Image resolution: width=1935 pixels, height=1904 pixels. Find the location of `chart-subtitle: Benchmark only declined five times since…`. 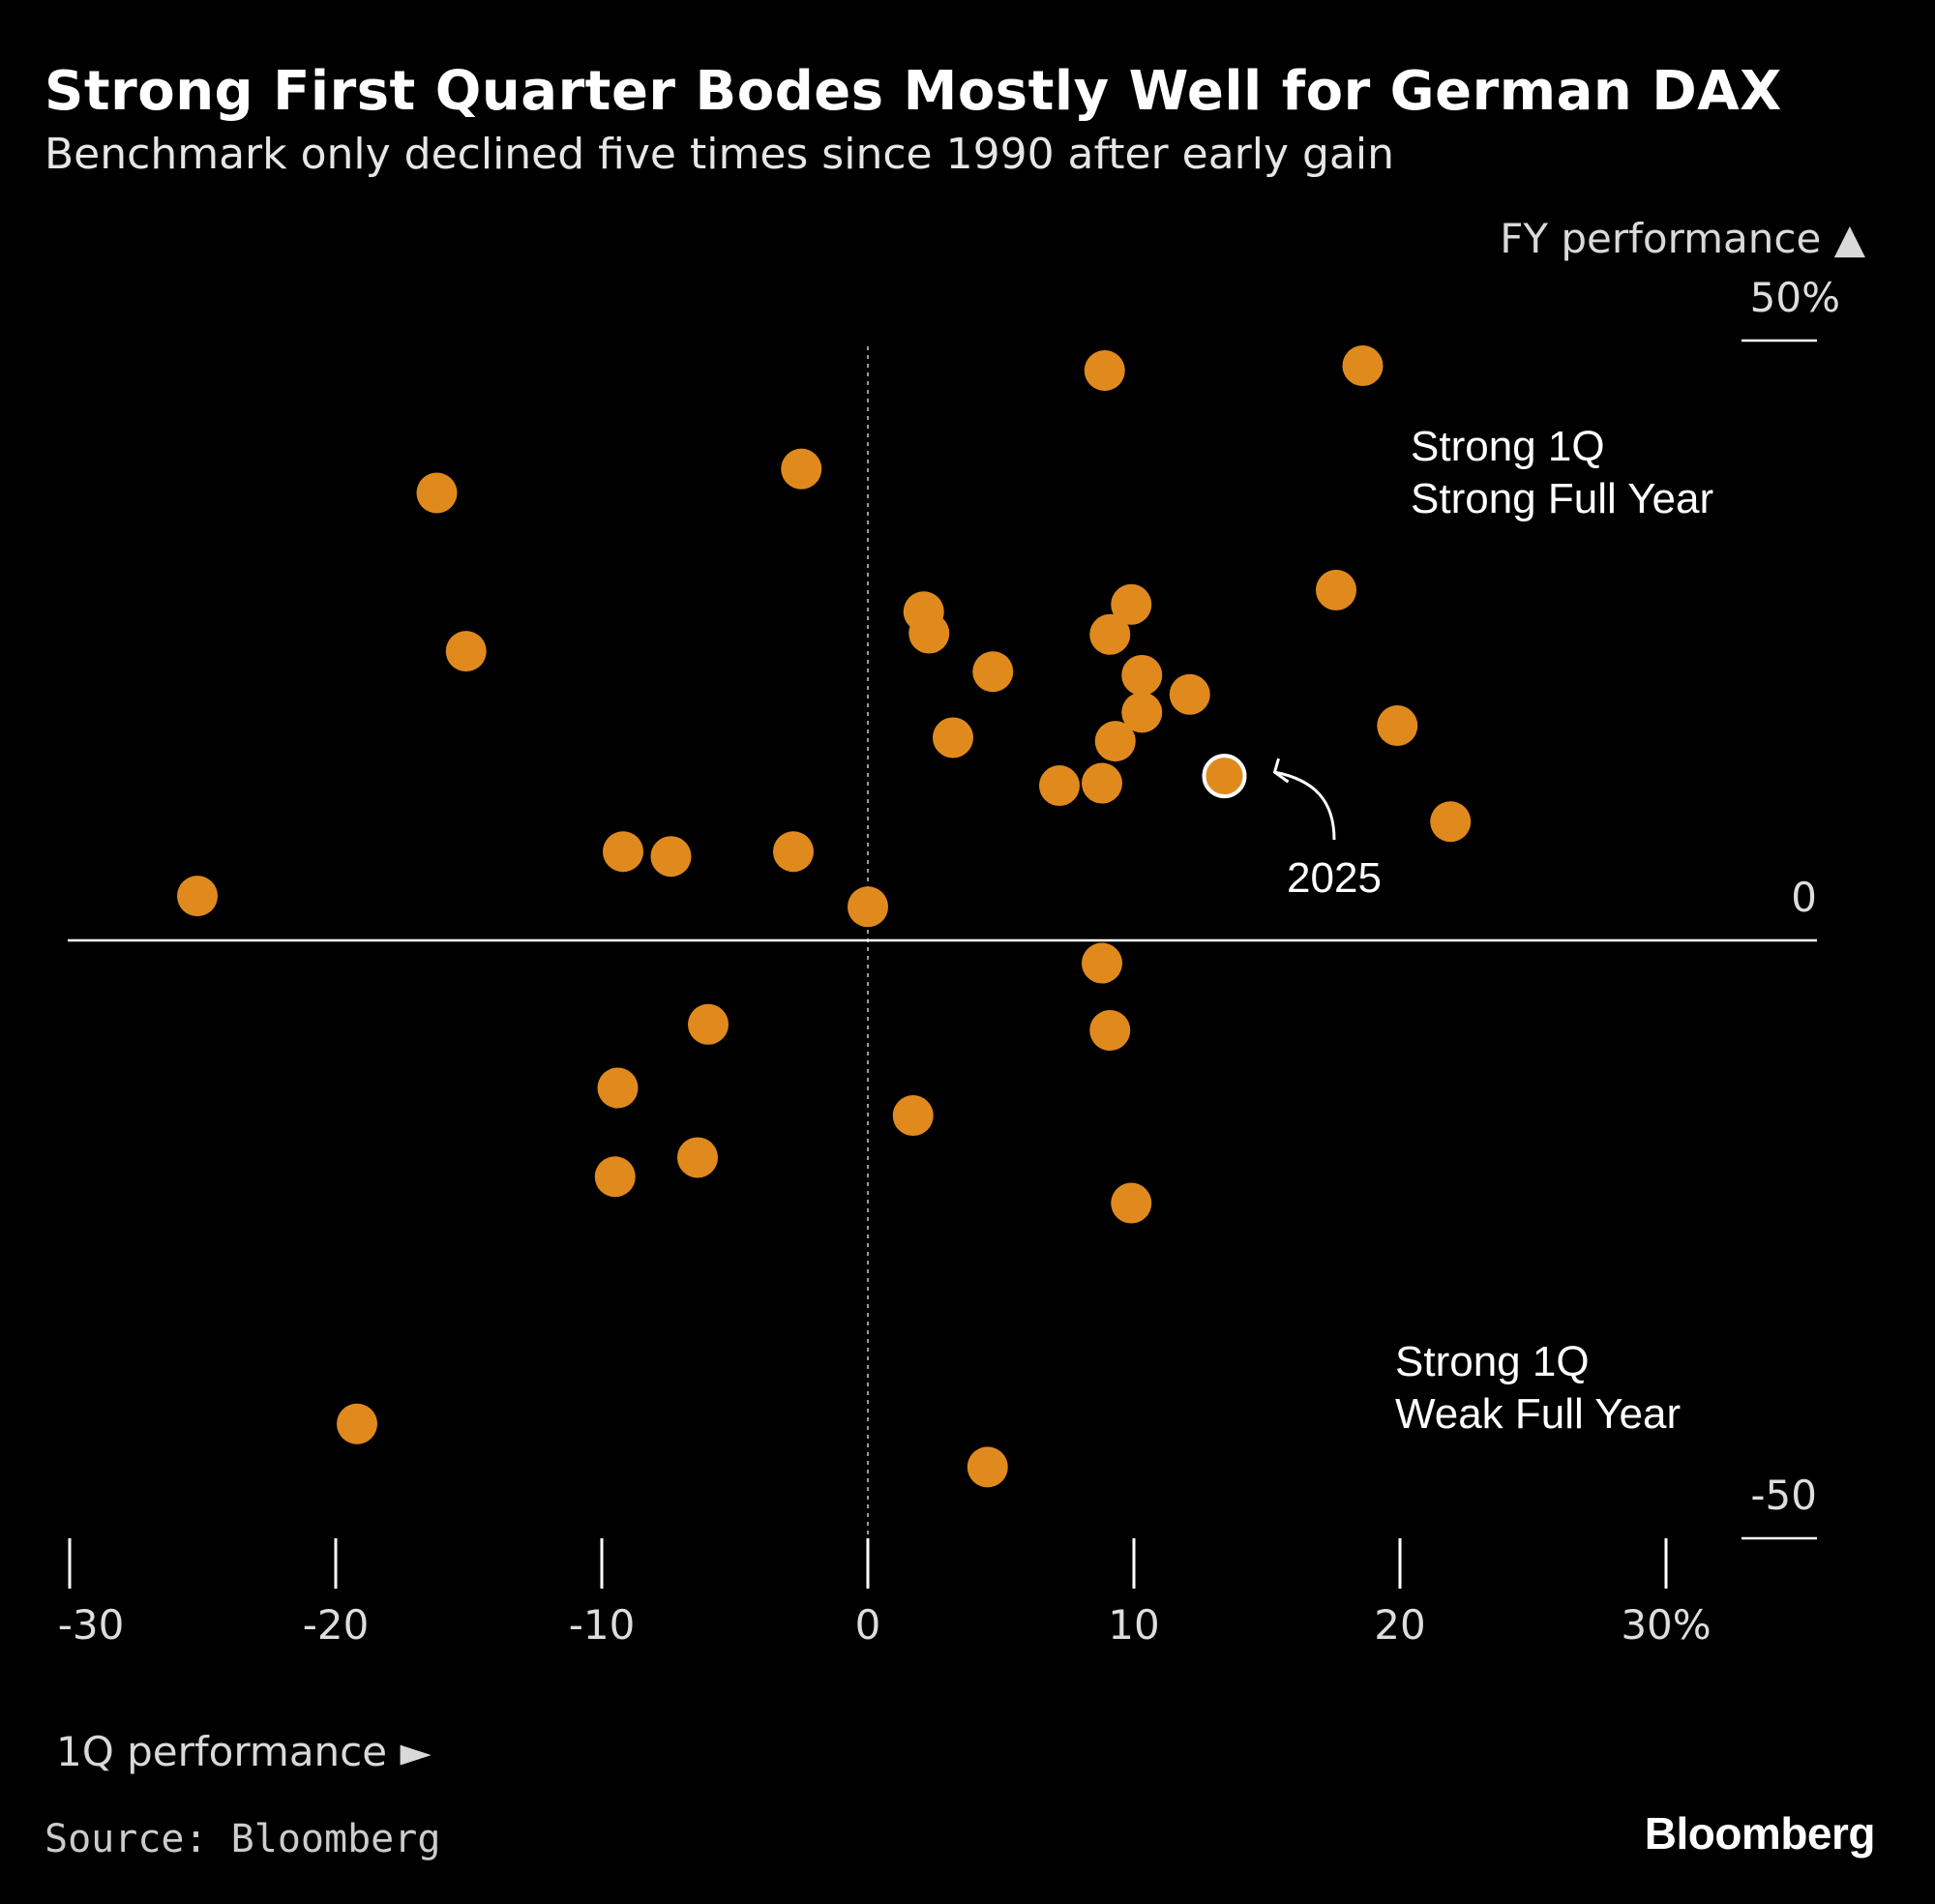

chart-subtitle: Benchmark only declined five times since… is located at coordinates (720, 154).